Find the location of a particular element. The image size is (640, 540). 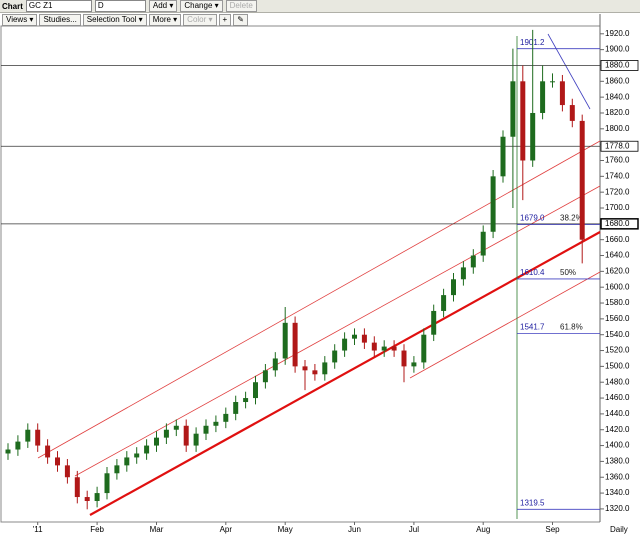

y-tick-label: 1460.0 is located at coordinates (617, 397).